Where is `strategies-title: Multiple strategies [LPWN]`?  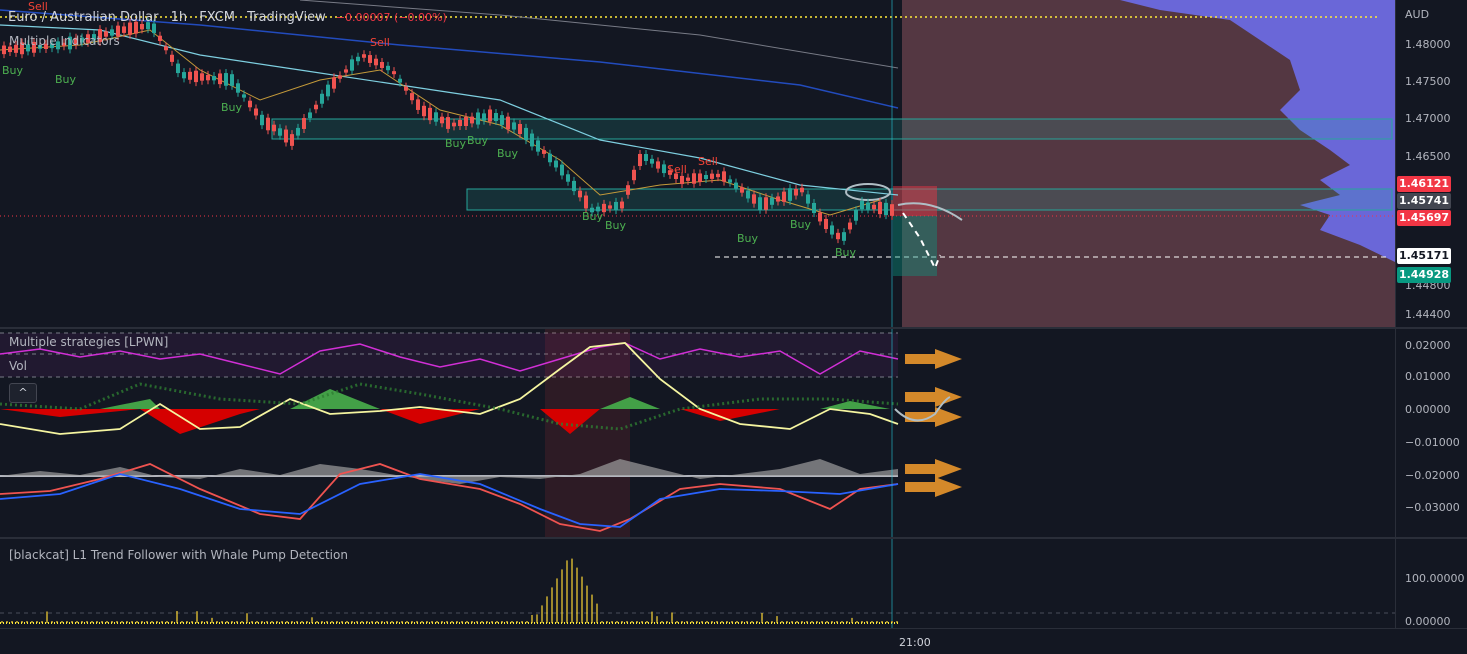 strategies-title: Multiple strategies [LPWN] is located at coordinates (89, 342).